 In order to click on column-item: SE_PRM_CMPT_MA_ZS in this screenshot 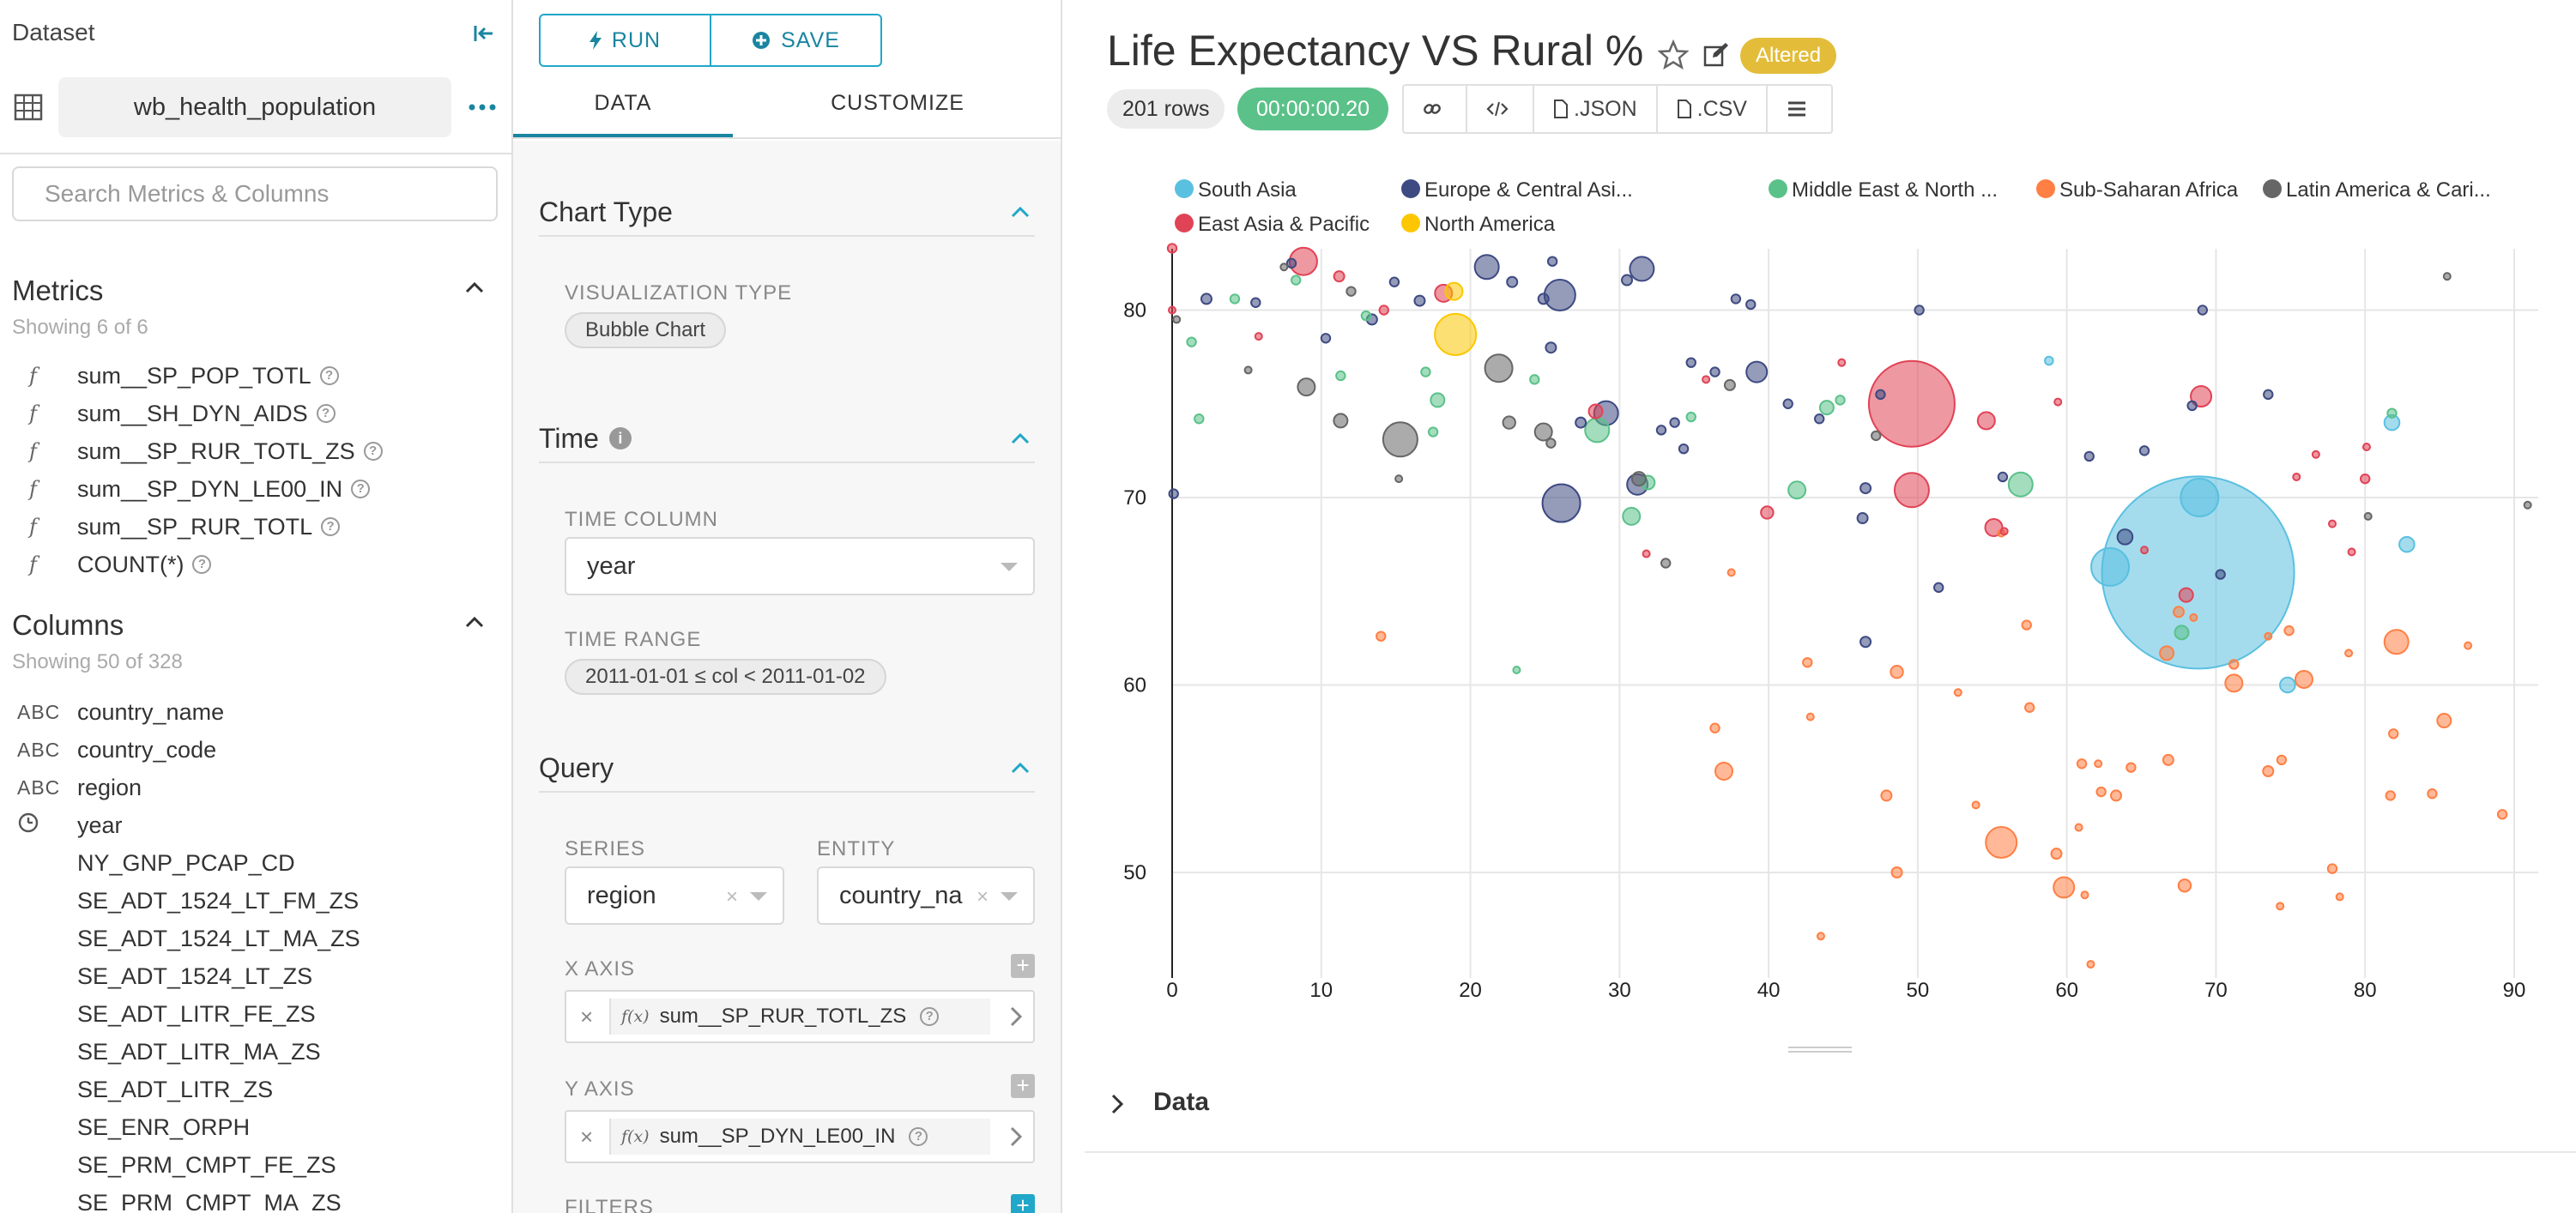, I will do `click(179, 1199)`.